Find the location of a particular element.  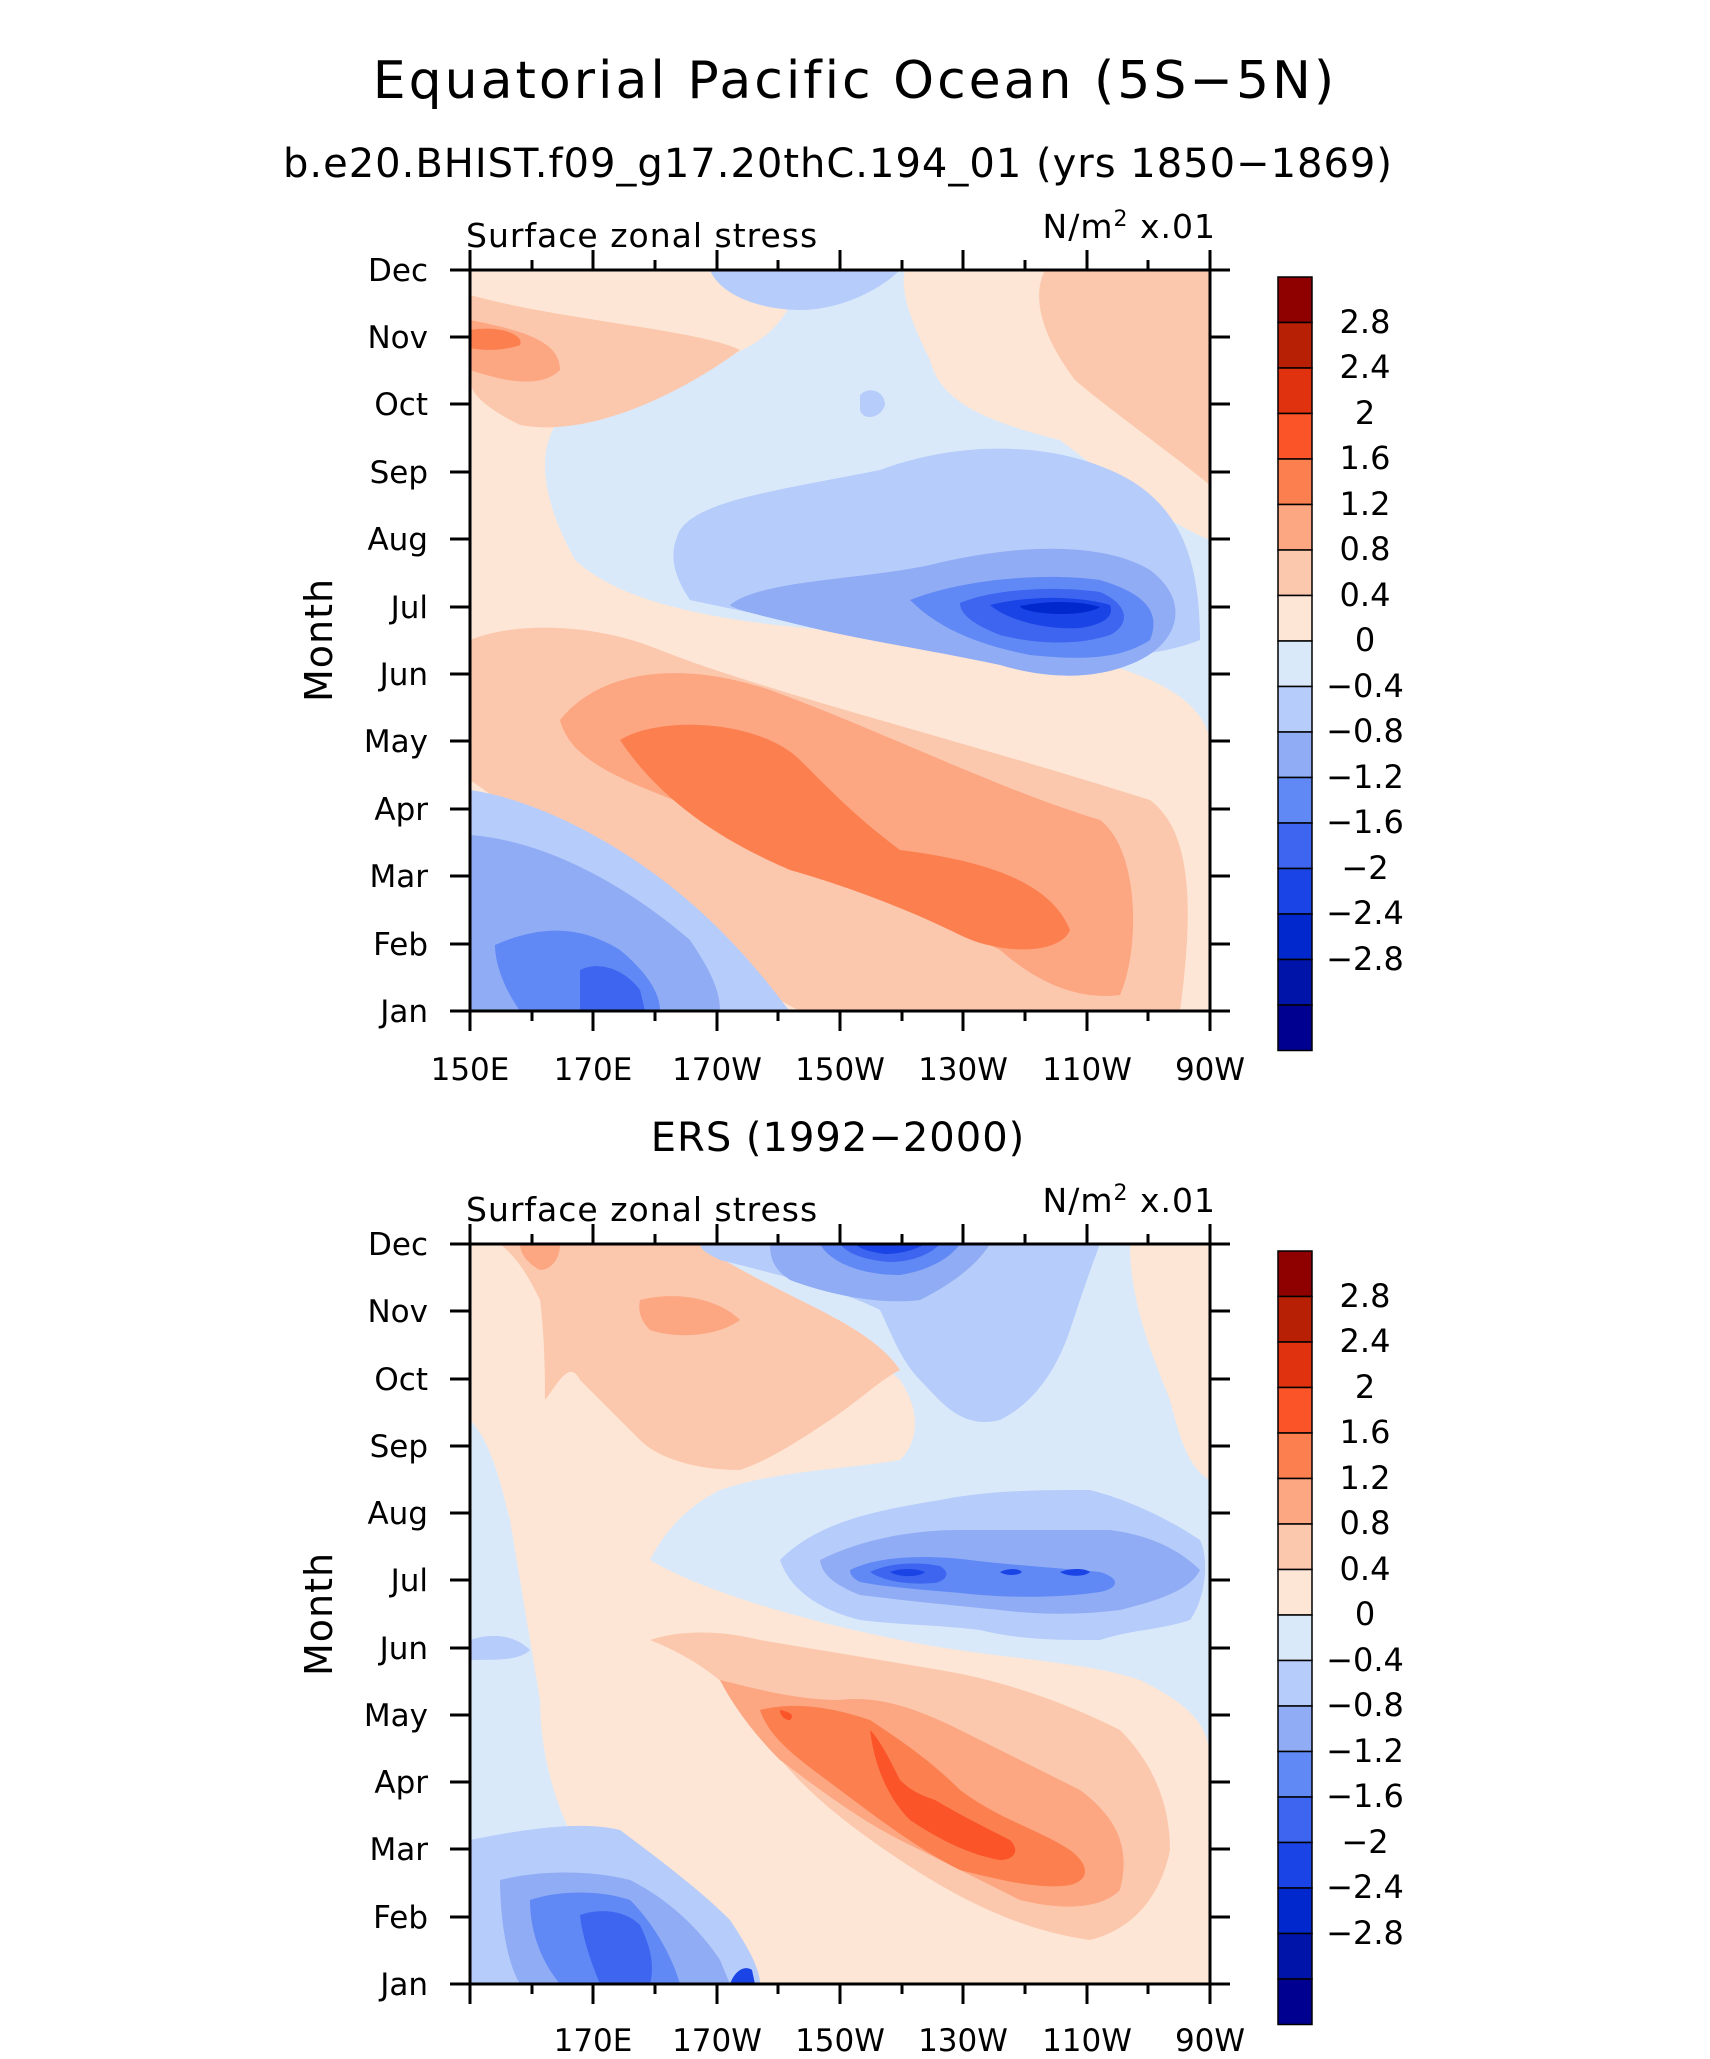

region-neg-2.0c is located at coordinates (1075, 1572).